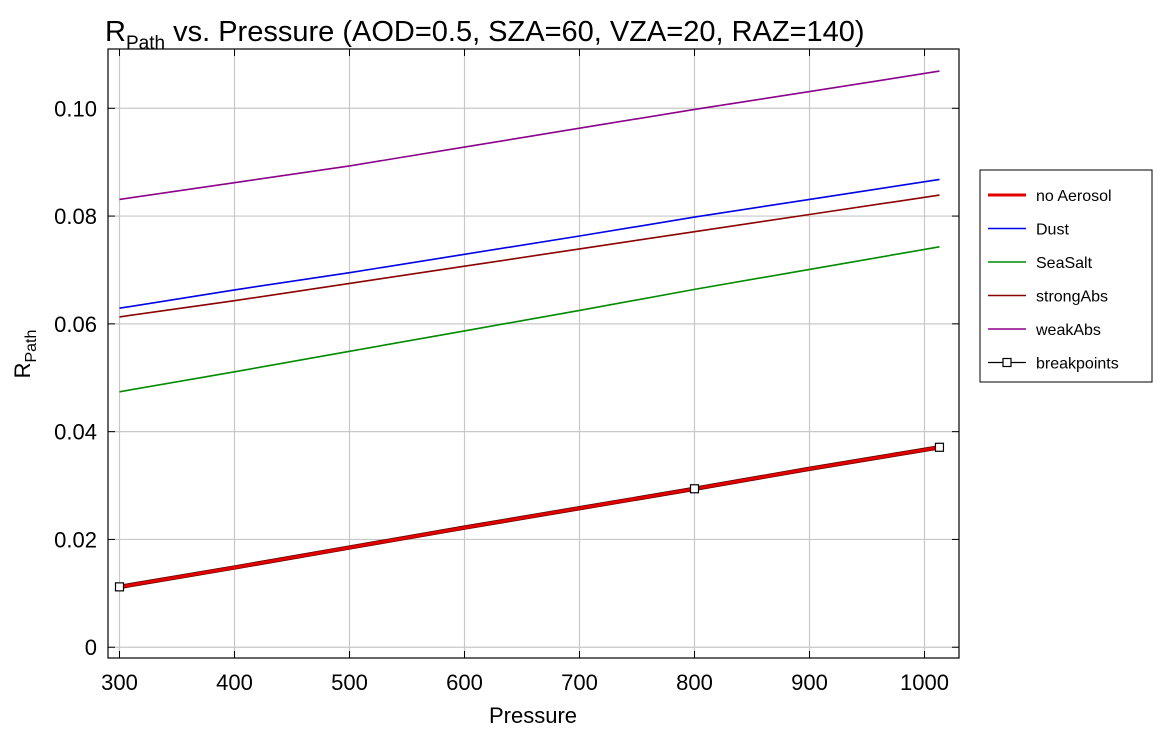  I want to click on legend-label: strongAbs, so click(1072, 297).